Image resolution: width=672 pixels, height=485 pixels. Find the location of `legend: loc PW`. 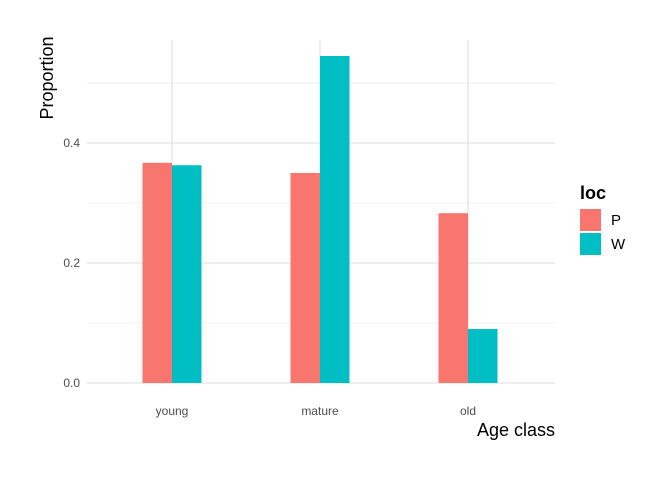

legend: loc PW is located at coordinates (603, 219).